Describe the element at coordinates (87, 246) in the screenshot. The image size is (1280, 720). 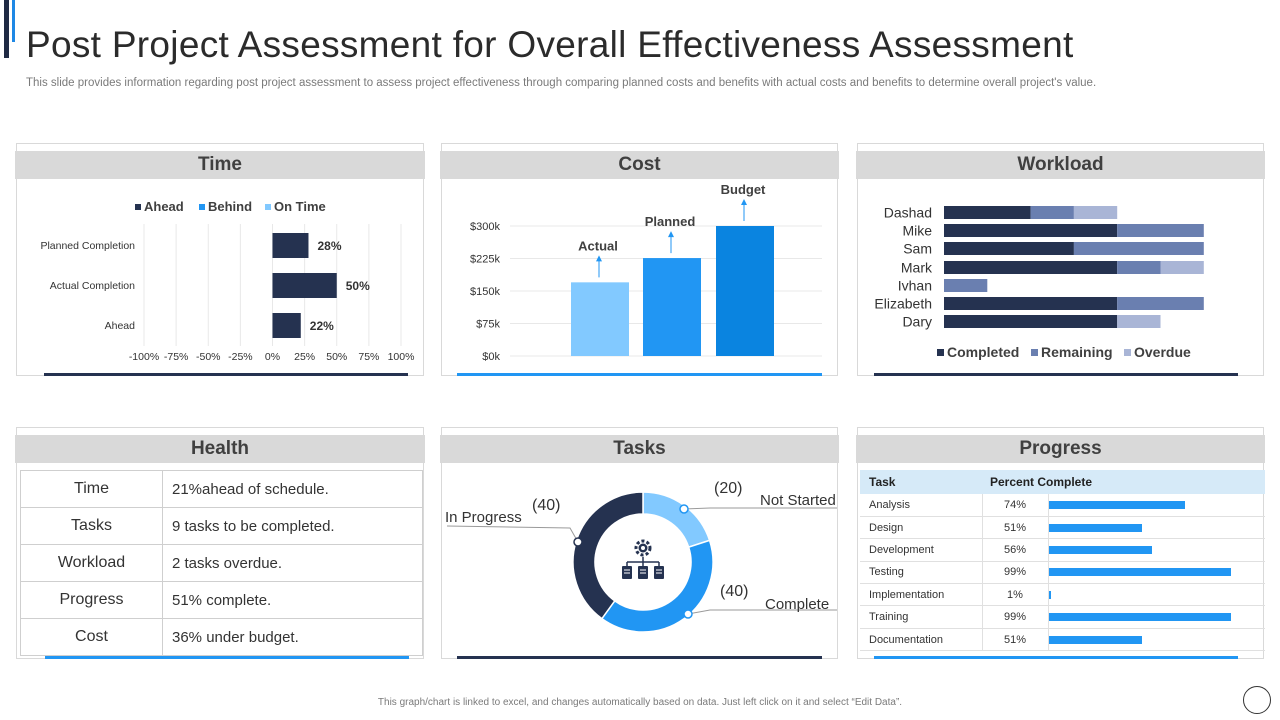
I see `y-category-label: Planned Completion` at that location.